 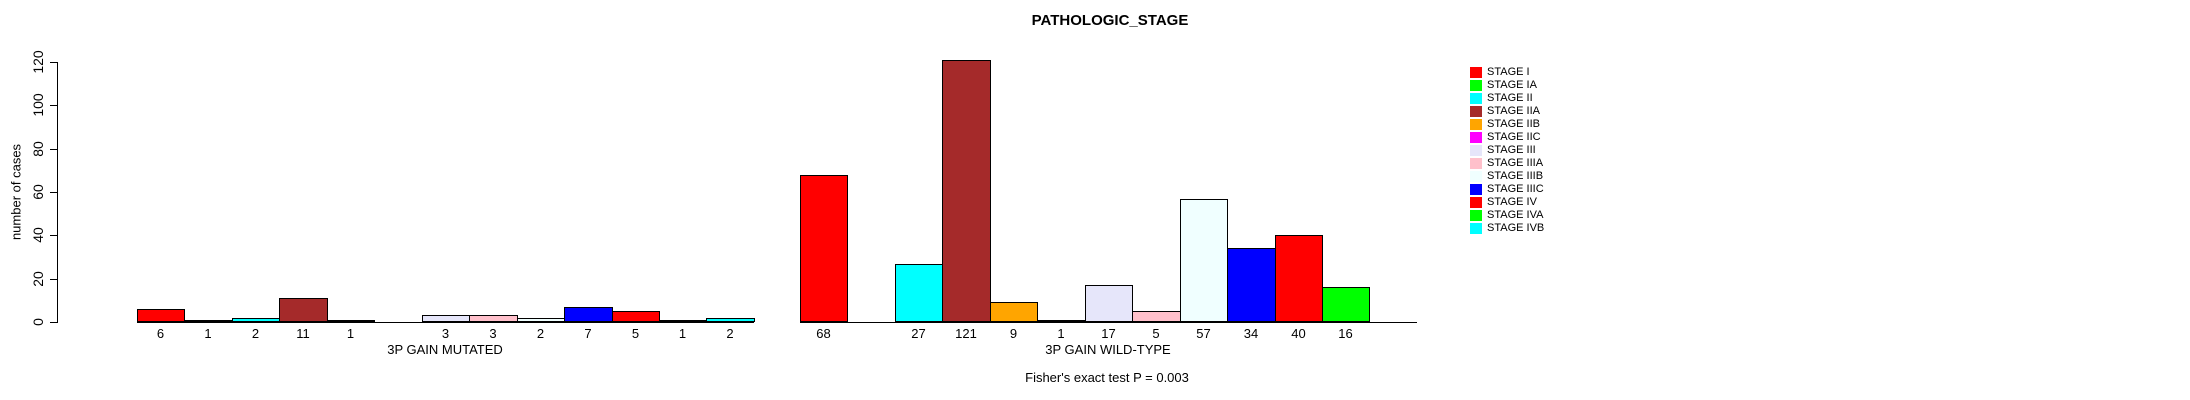 I want to click on legend-item: STAGE II, so click(x=1507, y=98).